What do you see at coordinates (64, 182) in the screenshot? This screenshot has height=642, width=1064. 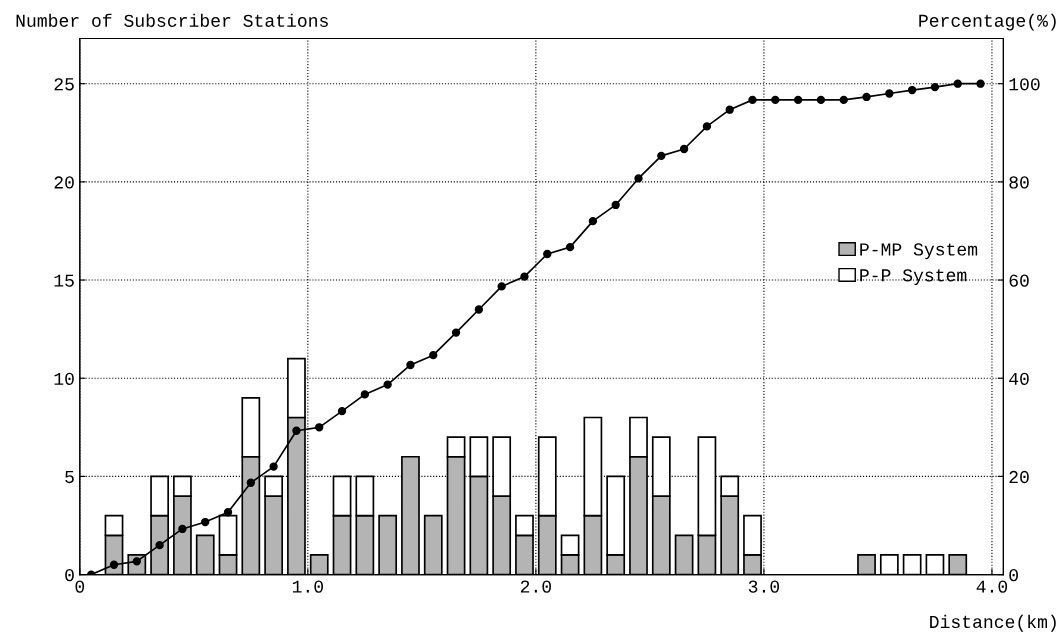 I see `y-tick-label: 20` at bounding box center [64, 182].